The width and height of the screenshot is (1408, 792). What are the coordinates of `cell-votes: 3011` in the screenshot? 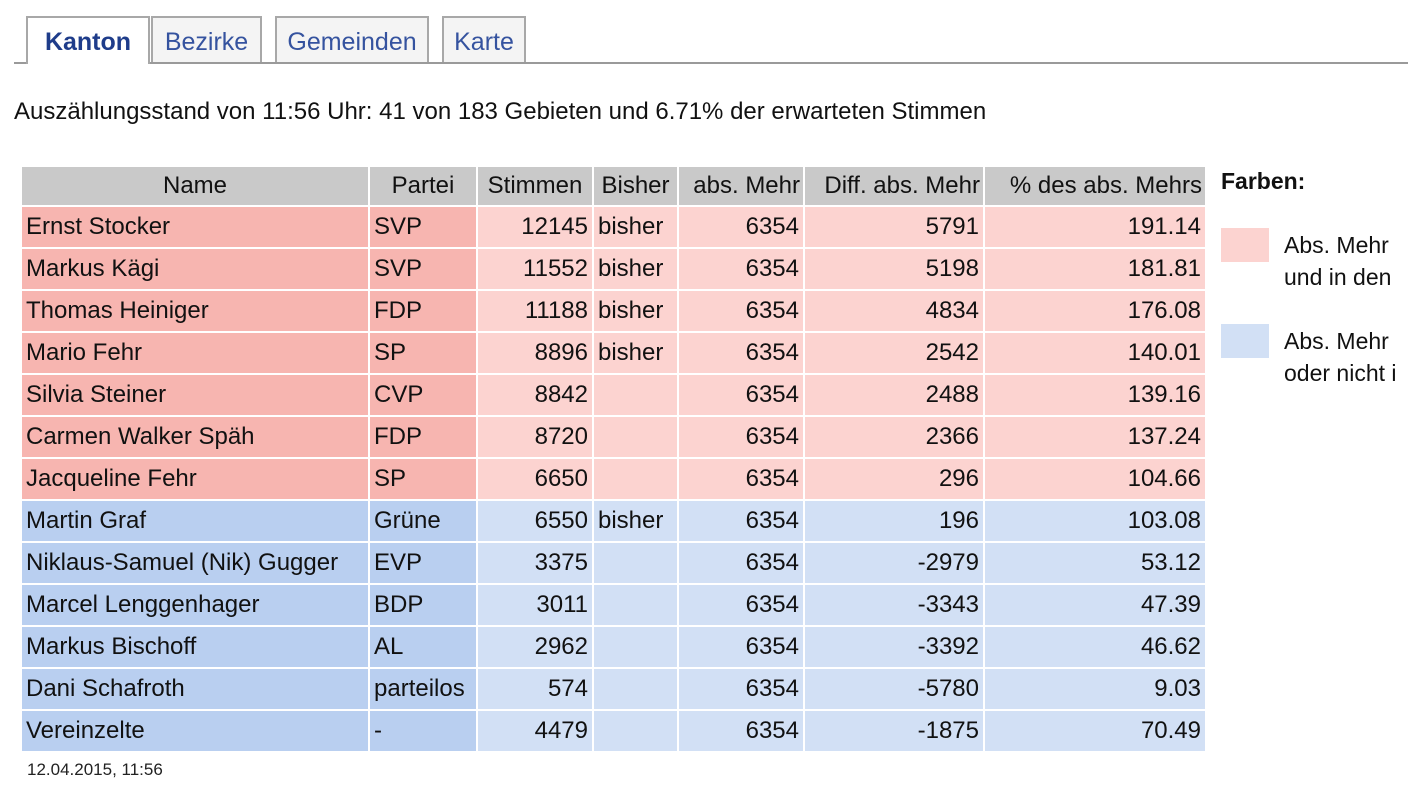 It's located at (535, 605).